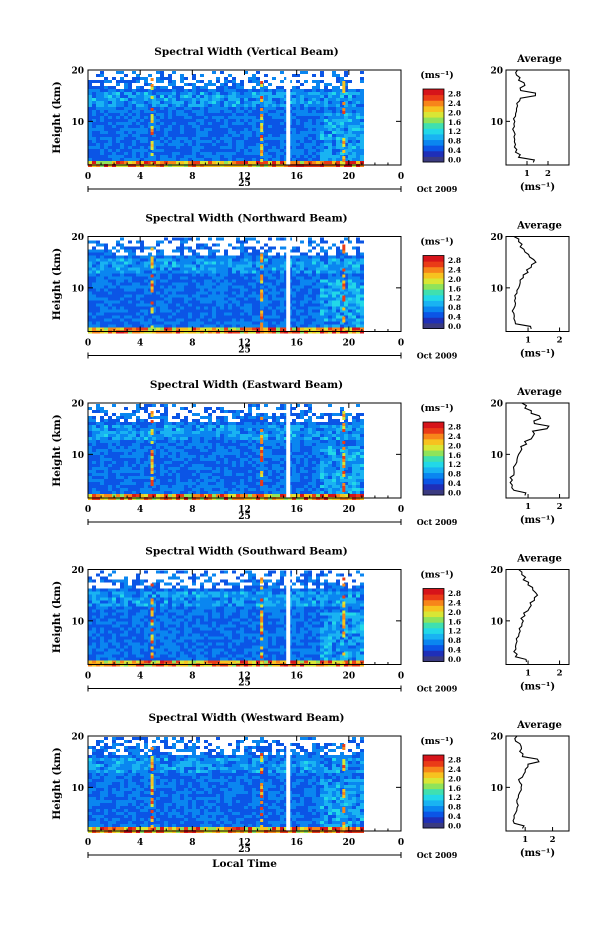 Image resolution: width=616 pixels, height=929 pixels. What do you see at coordinates (496, 123) in the screenshot?
I see `average-y-tick-label: 10` at bounding box center [496, 123].